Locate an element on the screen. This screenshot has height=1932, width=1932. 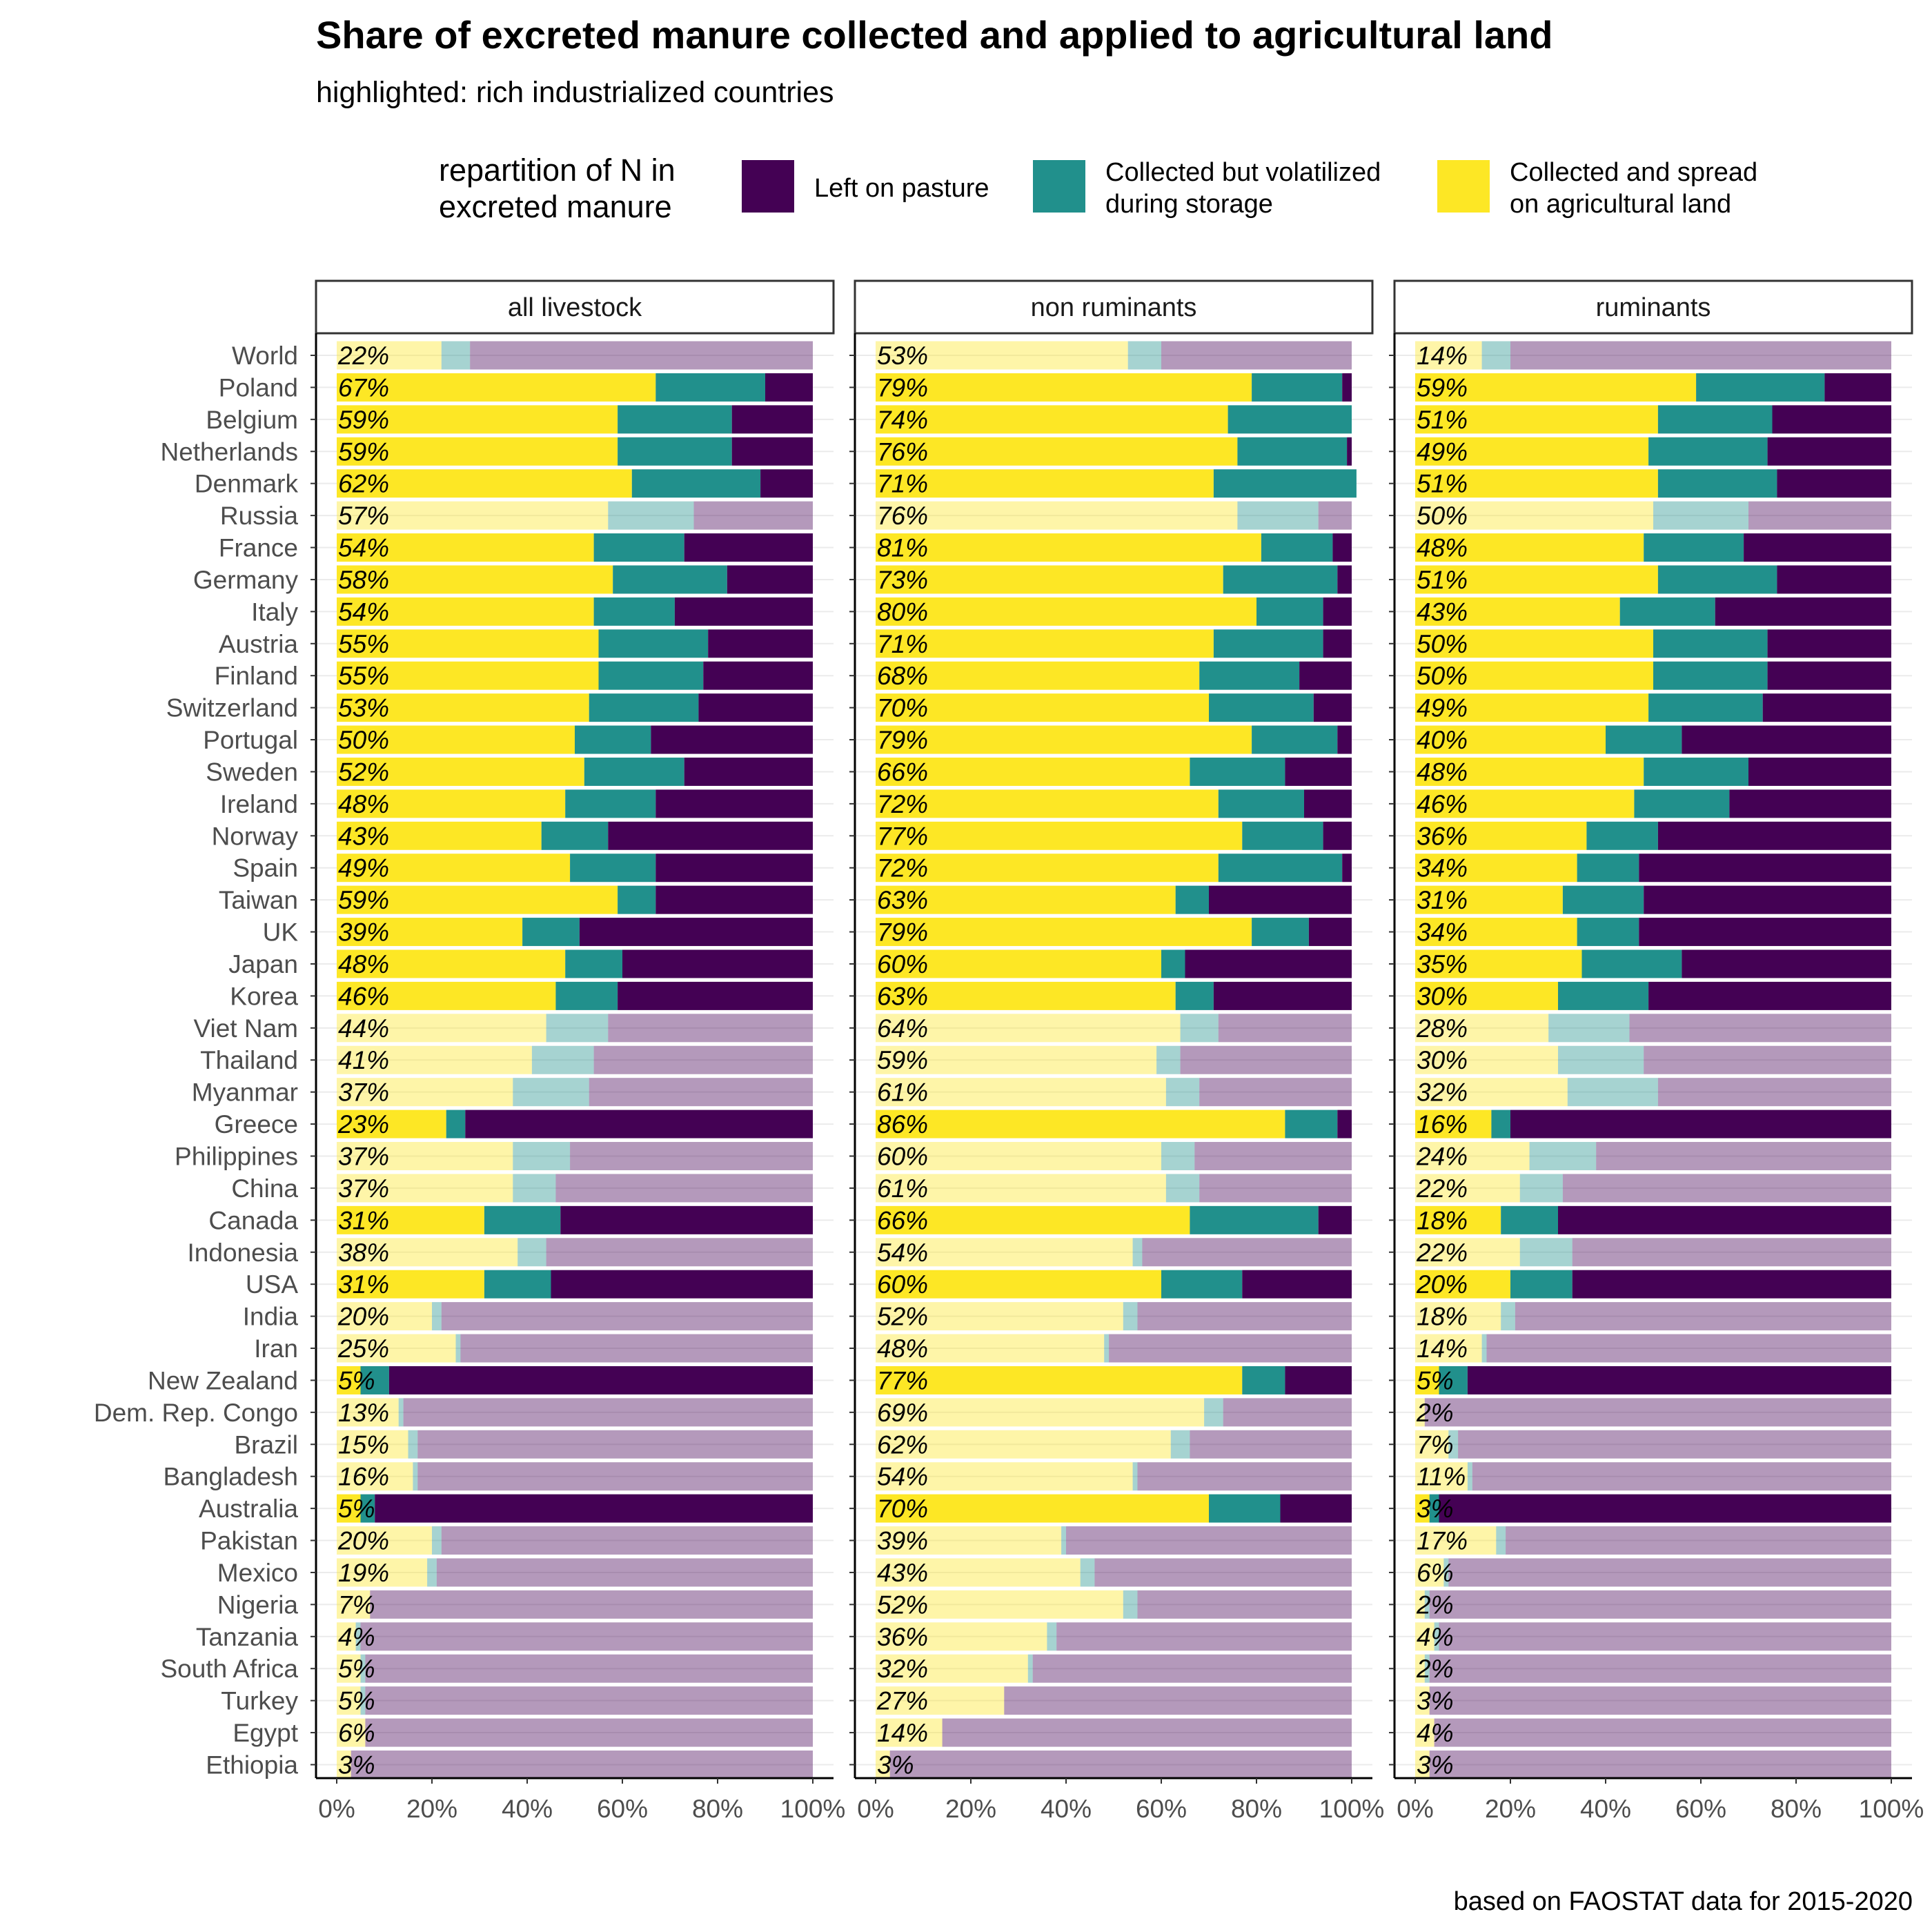
bar-value-label: 64% is located at coordinates (902, 1028).